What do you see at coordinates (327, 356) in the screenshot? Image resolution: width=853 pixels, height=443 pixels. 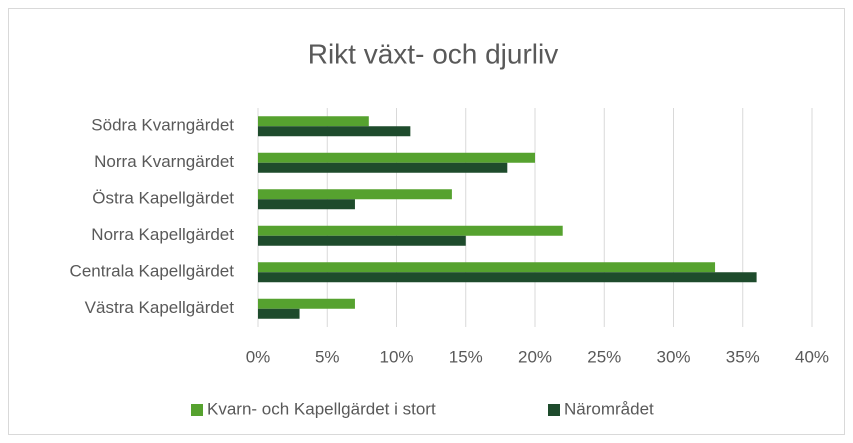 I see `x-tick-label: 5%` at bounding box center [327, 356].